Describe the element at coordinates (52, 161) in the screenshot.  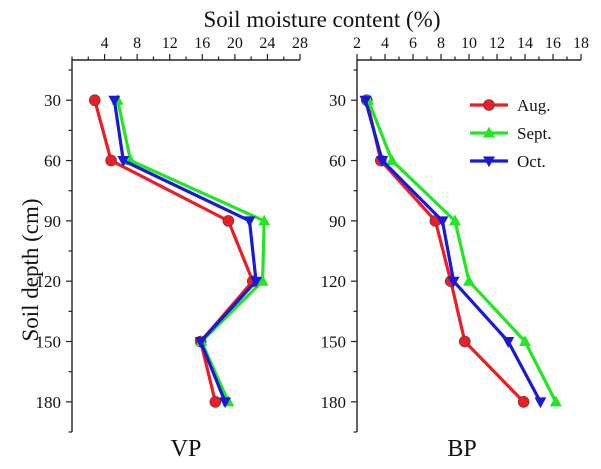
I see `vp-y-tick-label: 60` at that location.